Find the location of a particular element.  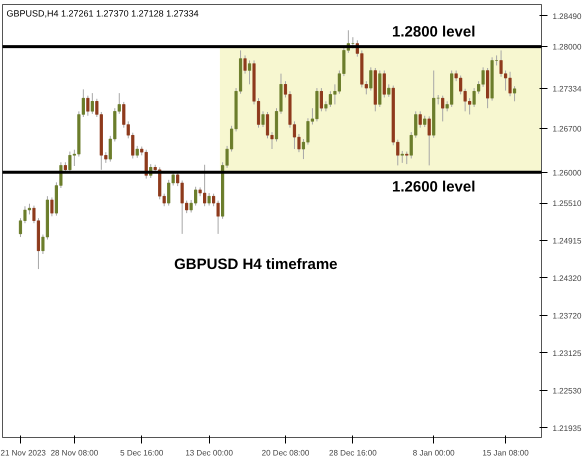

x-tick-label: 28 Nov 08:00 is located at coordinates (74, 453).